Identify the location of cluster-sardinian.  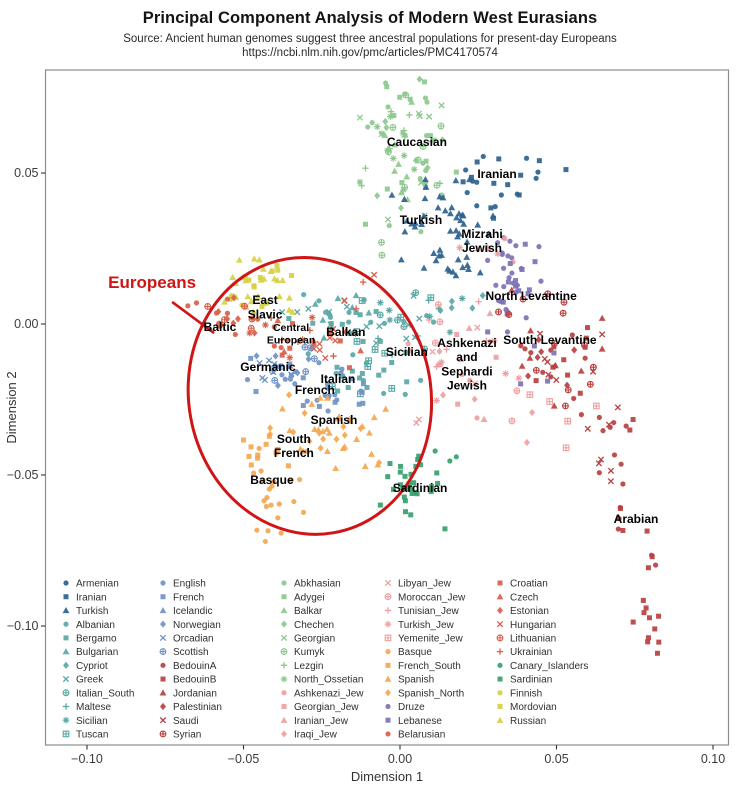
(412, 492).